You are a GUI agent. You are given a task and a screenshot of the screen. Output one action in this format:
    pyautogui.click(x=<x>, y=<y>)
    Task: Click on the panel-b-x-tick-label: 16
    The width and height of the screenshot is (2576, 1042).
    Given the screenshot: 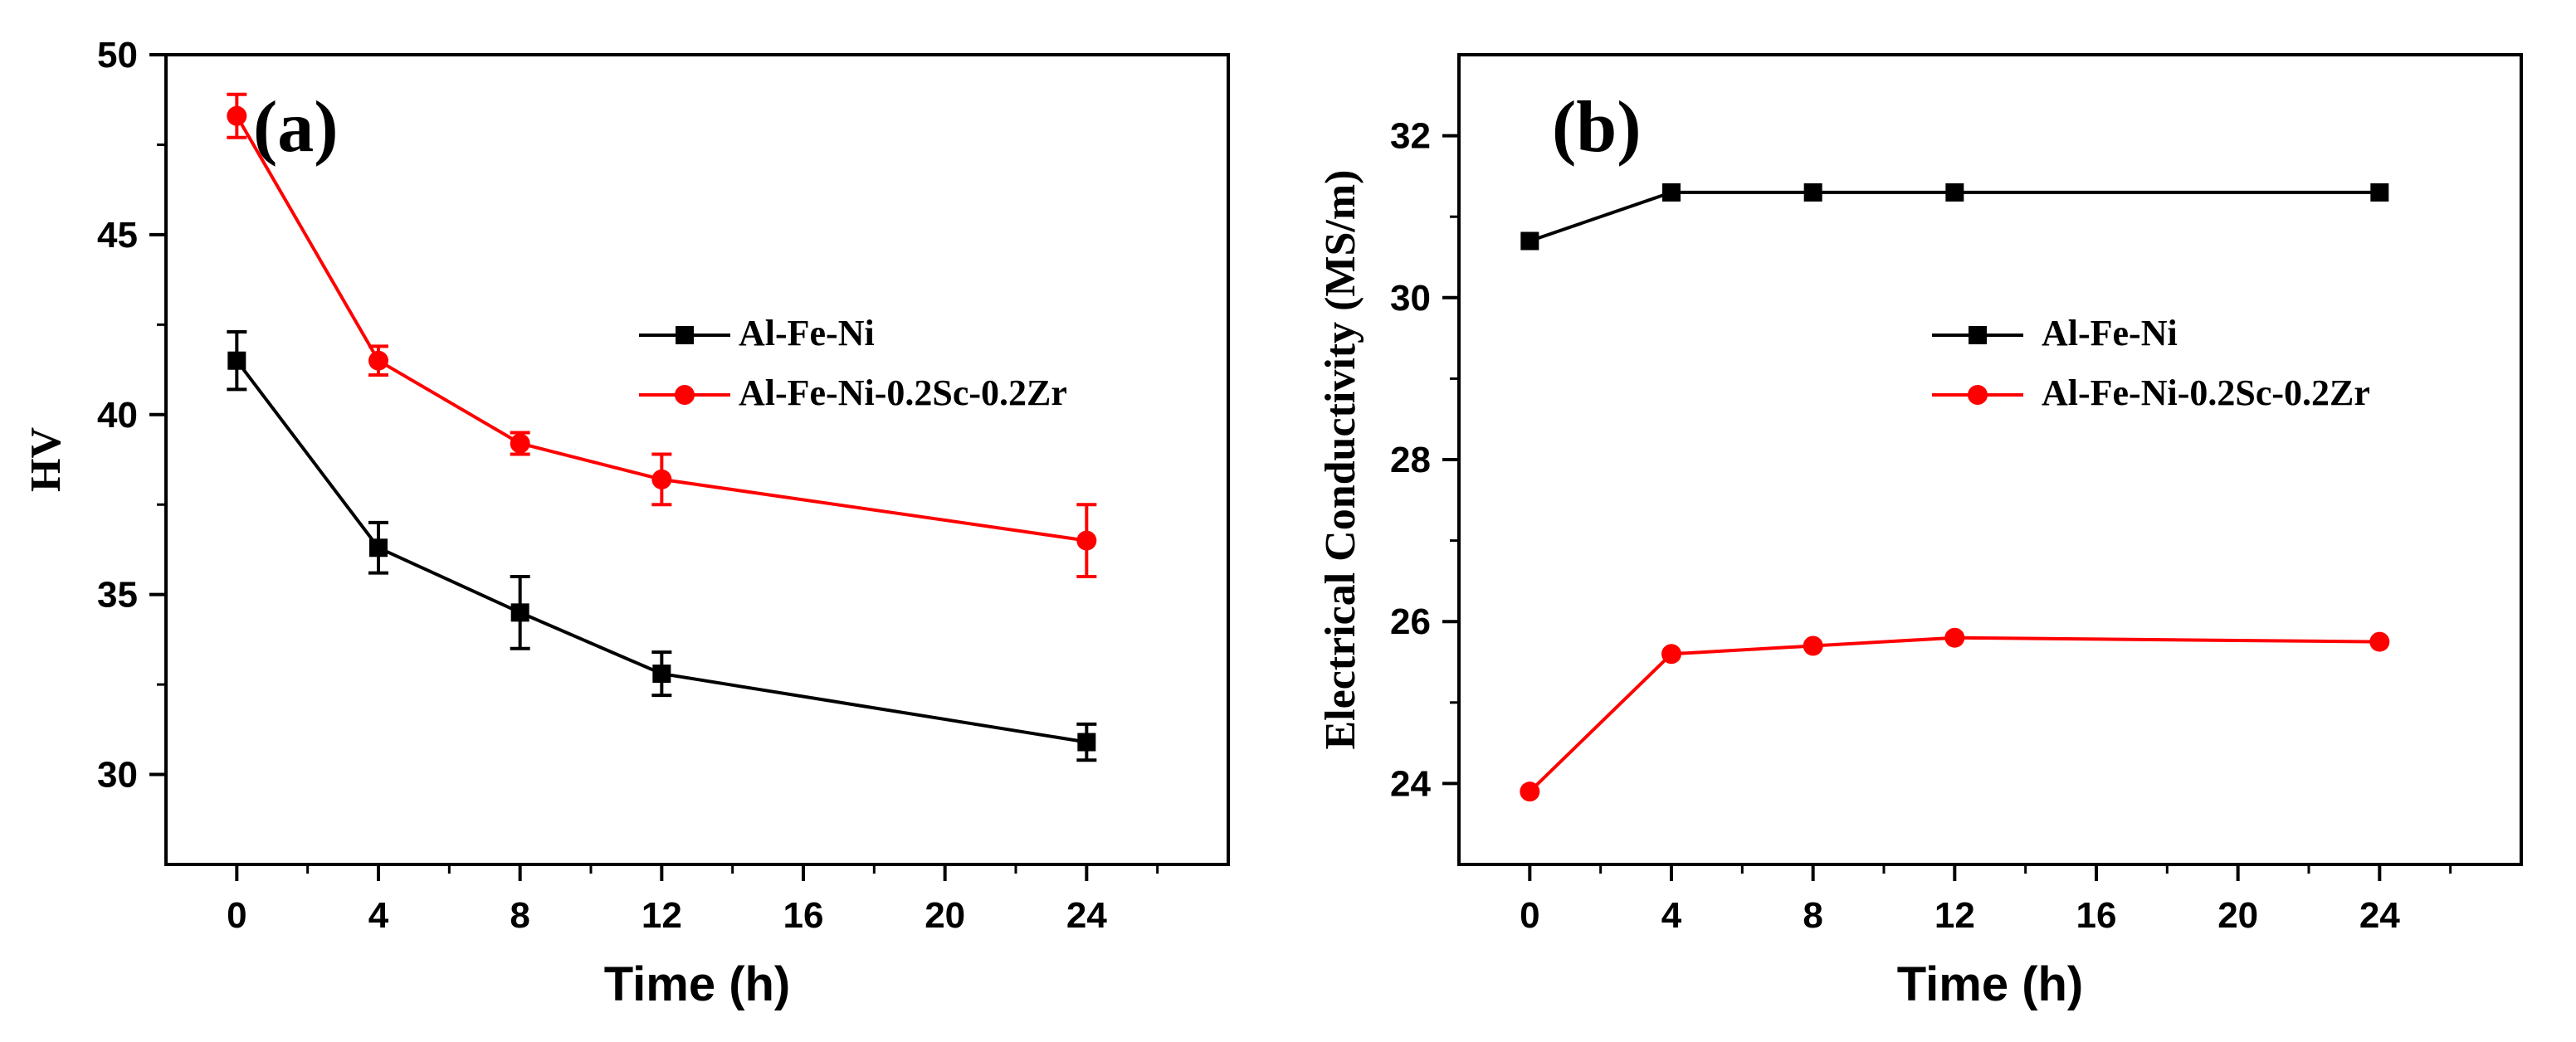 What is the action you would take?
    pyautogui.click(x=2097, y=915)
    